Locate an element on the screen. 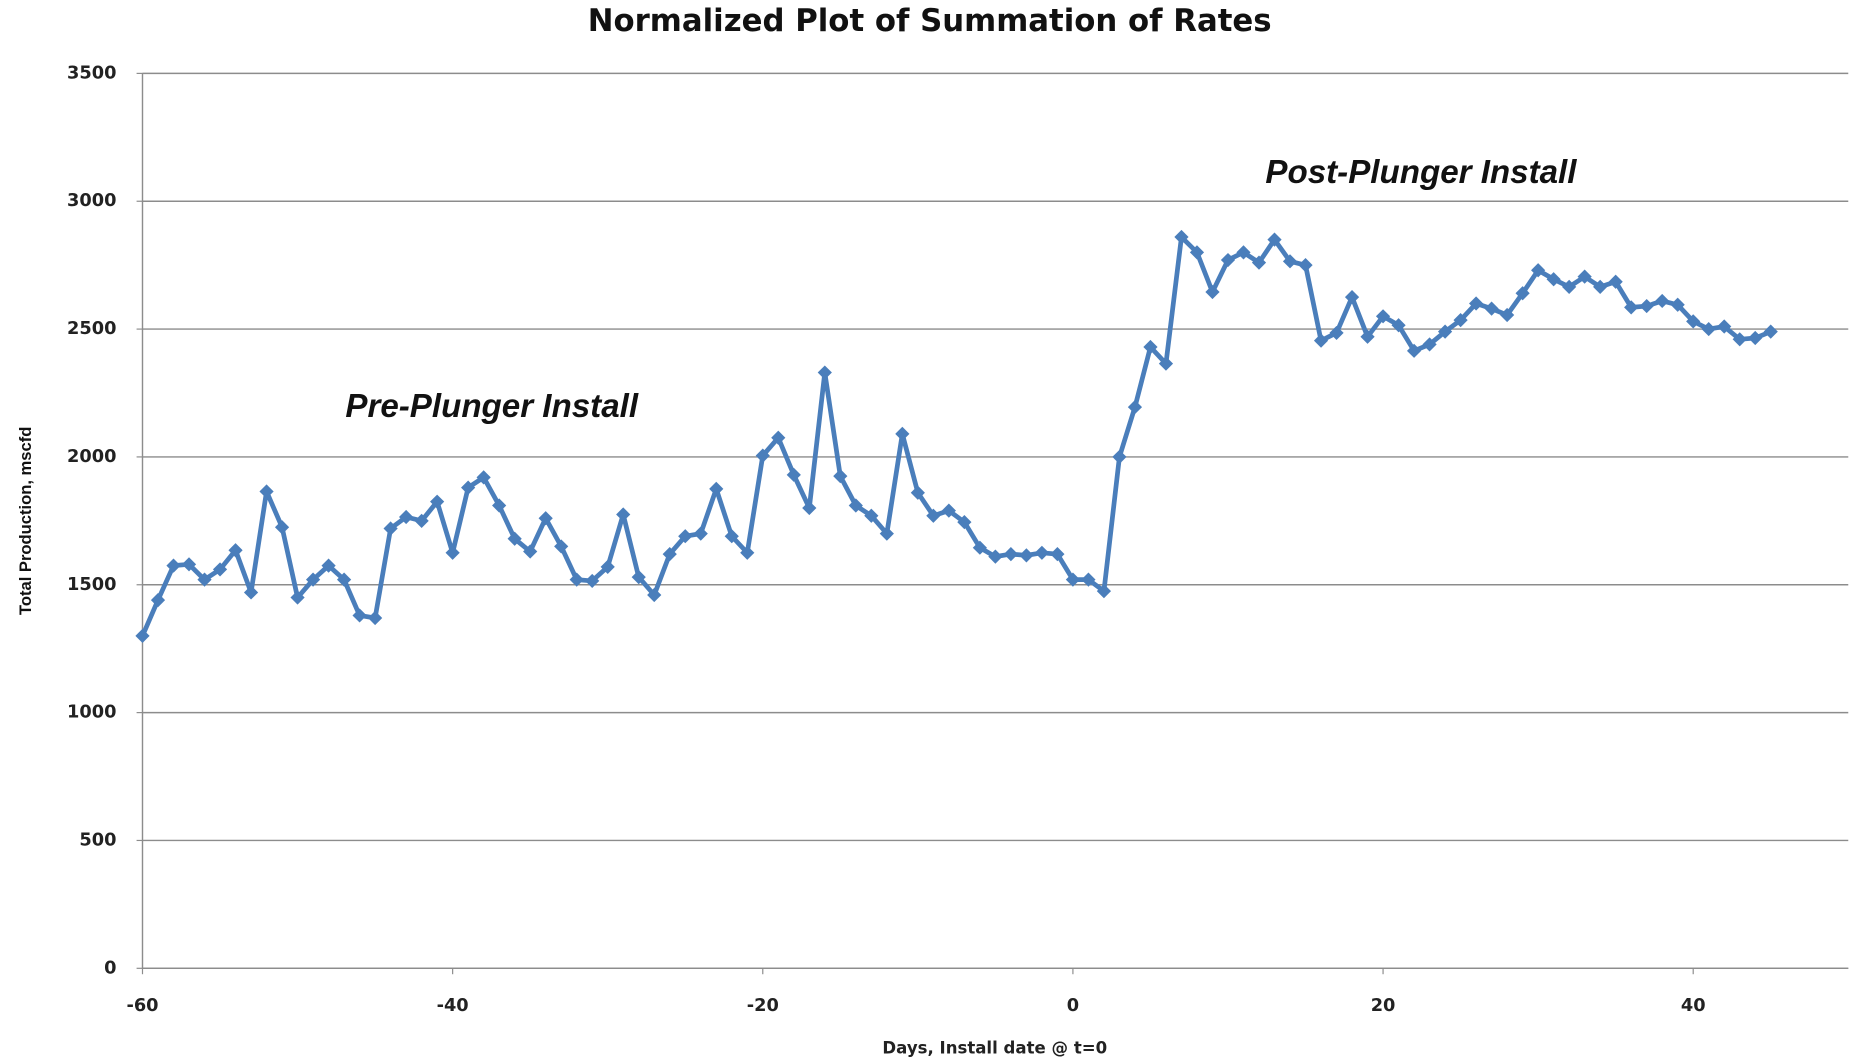 The width and height of the screenshot is (1857, 1063). x-tick-label: 40 is located at coordinates (1693, 1006).